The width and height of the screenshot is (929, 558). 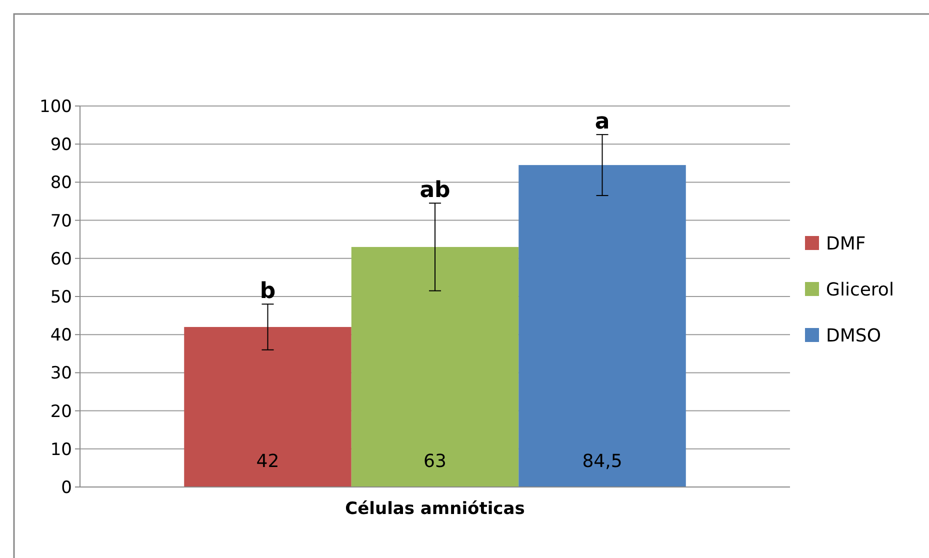 What do you see at coordinates (56, 106) in the screenshot?
I see `y-tick-label: 100` at bounding box center [56, 106].